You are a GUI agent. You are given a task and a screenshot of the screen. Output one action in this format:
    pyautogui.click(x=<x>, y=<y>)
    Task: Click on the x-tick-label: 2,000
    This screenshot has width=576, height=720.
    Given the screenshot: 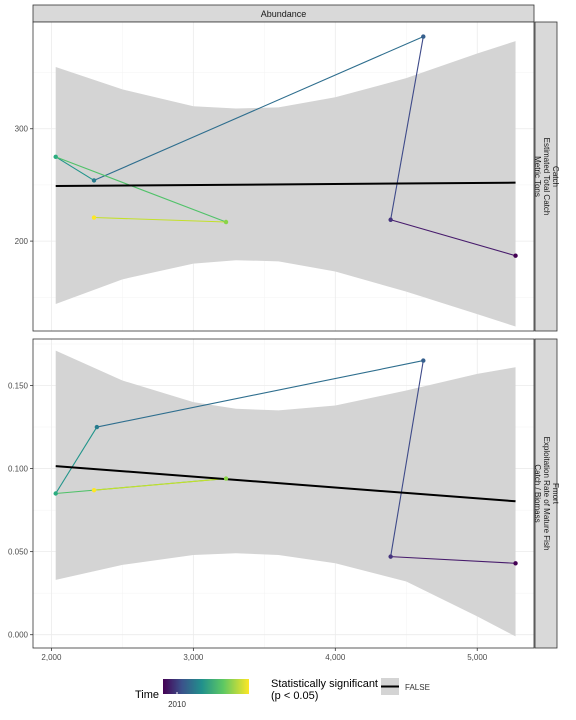 What is the action you would take?
    pyautogui.click(x=51, y=657)
    